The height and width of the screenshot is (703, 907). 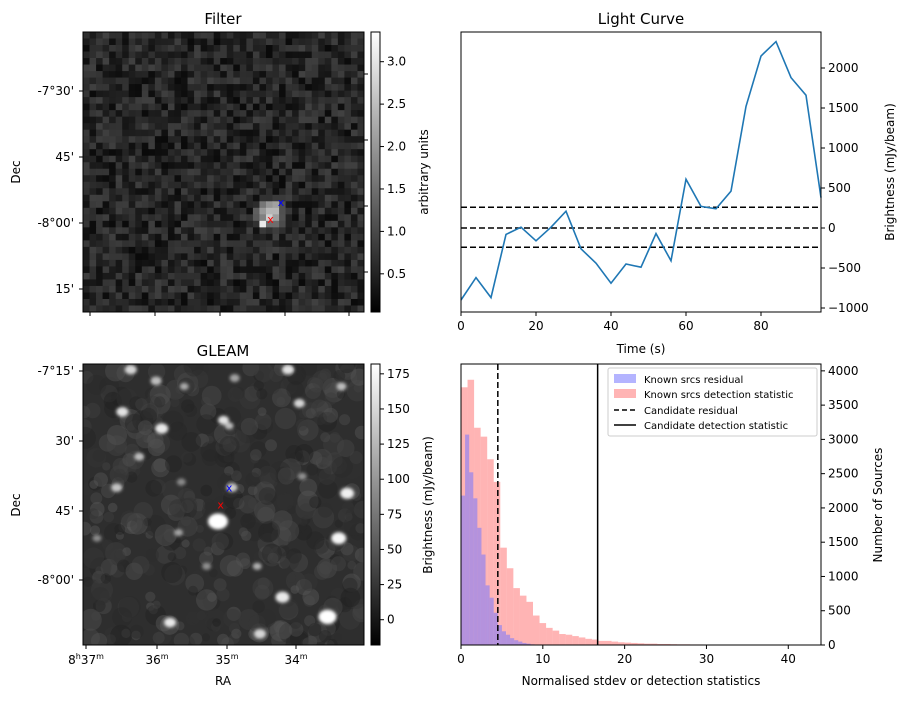 I want to click on lightcurve-series-line, so click(x=641, y=171).